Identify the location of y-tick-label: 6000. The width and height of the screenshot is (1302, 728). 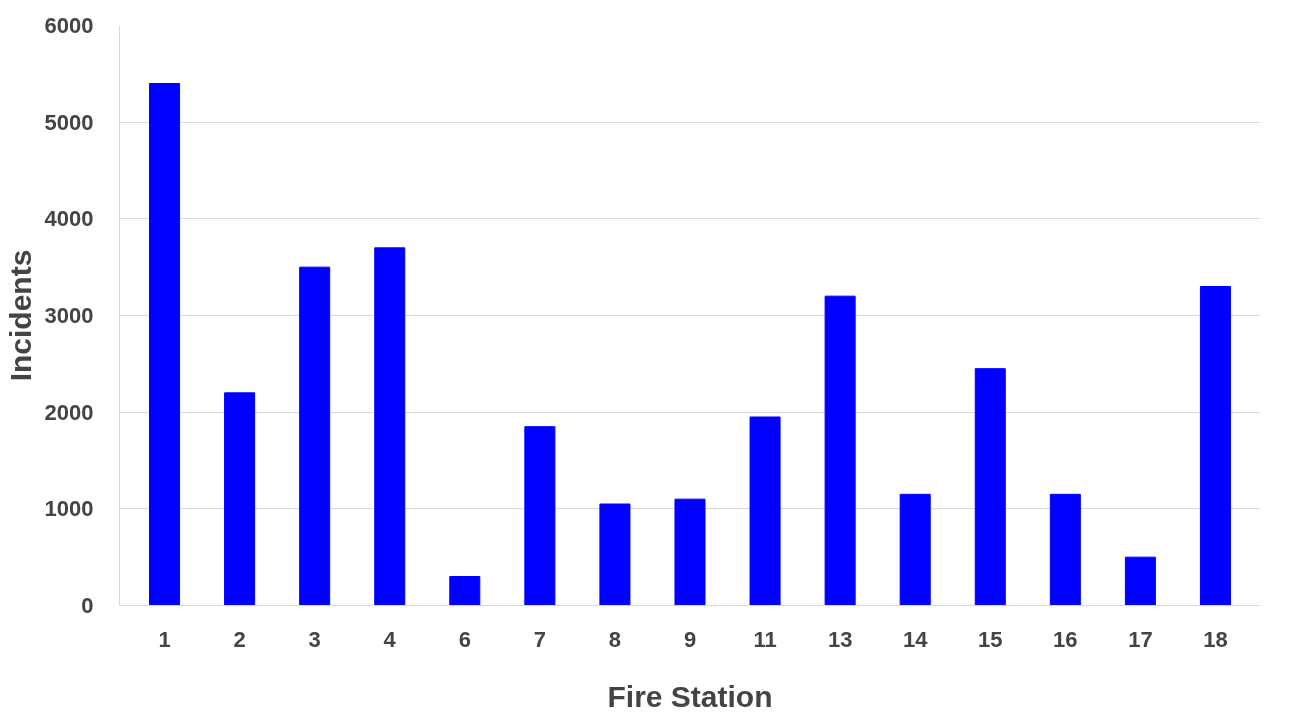
(69, 25).